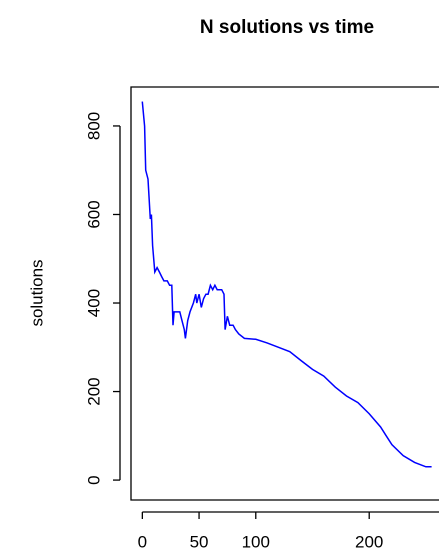 This screenshot has width=439, height=556. Describe the element at coordinates (93, 479) in the screenshot. I see `y-tick-label: 0` at that location.